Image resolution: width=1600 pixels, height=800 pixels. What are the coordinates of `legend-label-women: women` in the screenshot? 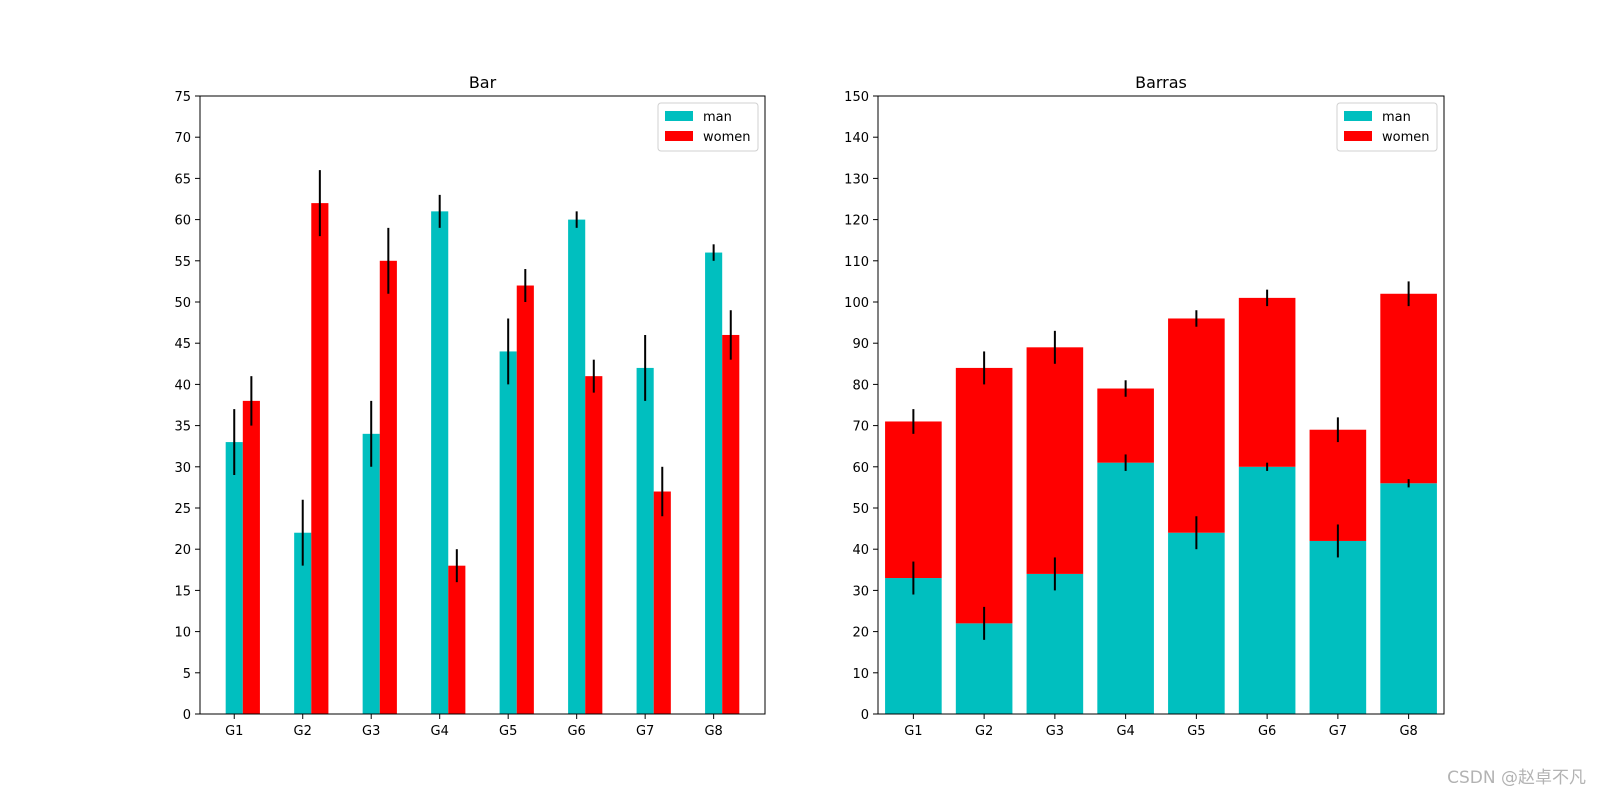 It's located at (727, 137).